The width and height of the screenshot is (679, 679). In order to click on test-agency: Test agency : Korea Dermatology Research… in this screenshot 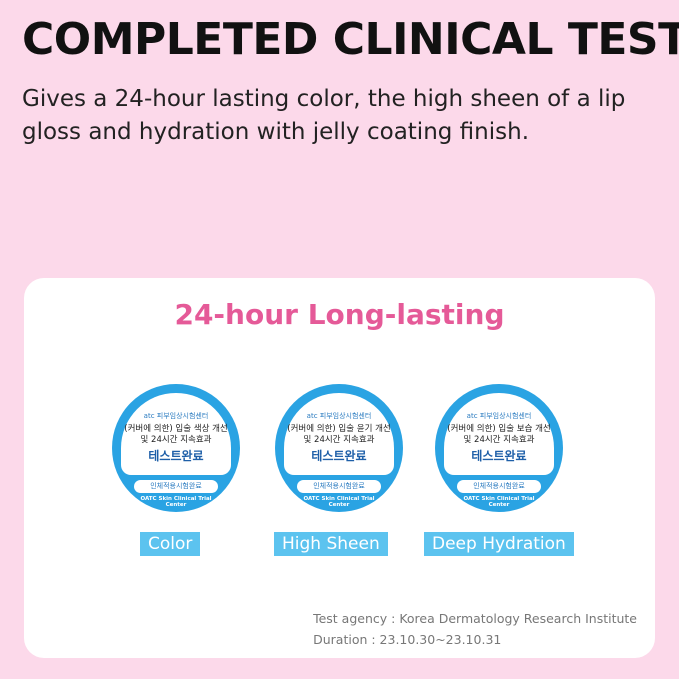, I will do `click(475, 618)`.